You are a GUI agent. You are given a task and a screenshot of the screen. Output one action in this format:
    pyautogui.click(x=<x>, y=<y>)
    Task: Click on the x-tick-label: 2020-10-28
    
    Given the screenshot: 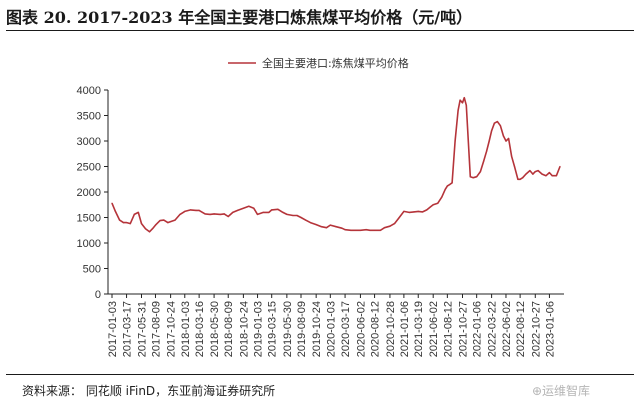 What is the action you would take?
    pyautogui.click(x=391, y=329)
    